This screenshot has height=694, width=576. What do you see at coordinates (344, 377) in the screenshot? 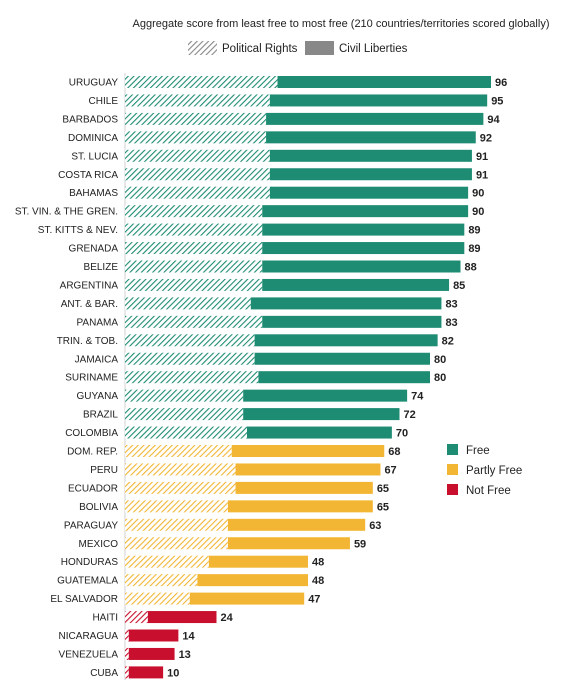
I see `bar-civil-liberties-suriname` at bounding box center [344, 377].